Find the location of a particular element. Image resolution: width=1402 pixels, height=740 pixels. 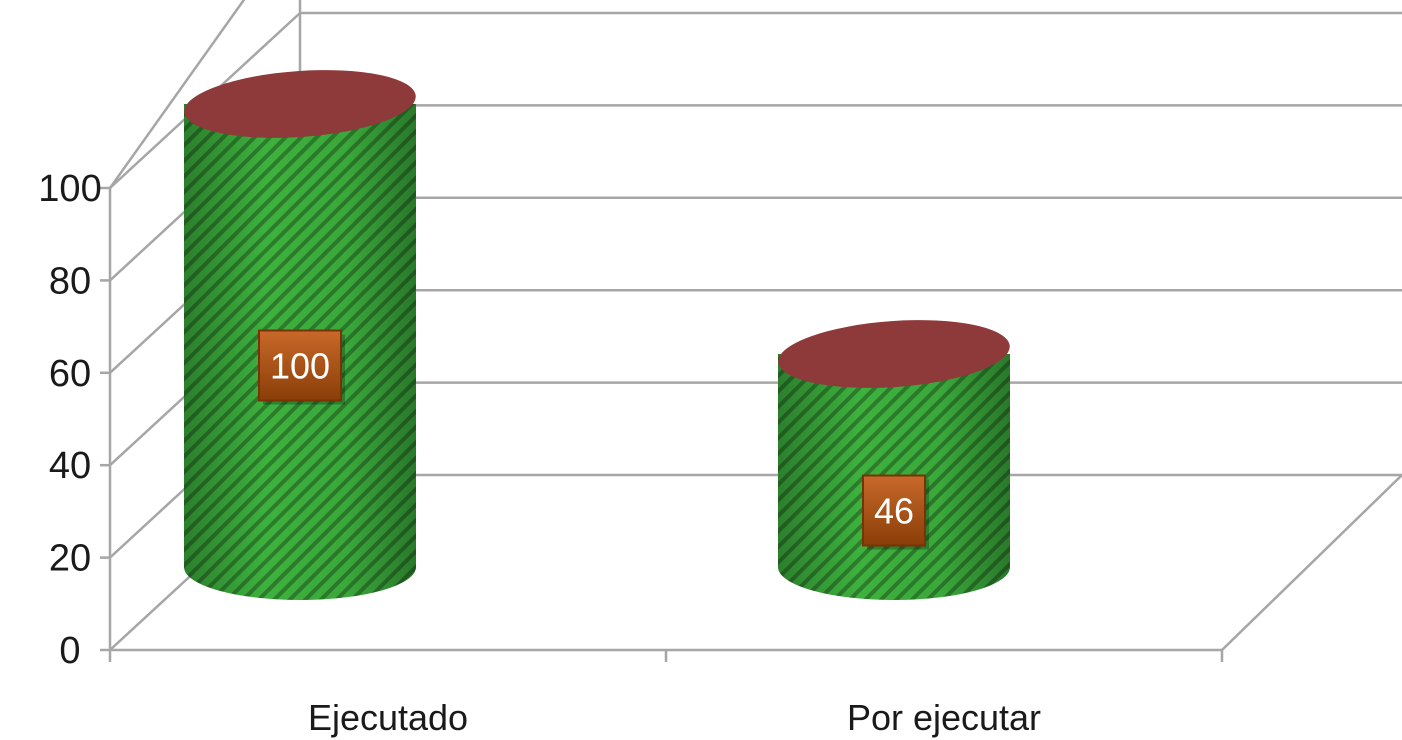

data-label: 46 is located at coordinates (894, 511).